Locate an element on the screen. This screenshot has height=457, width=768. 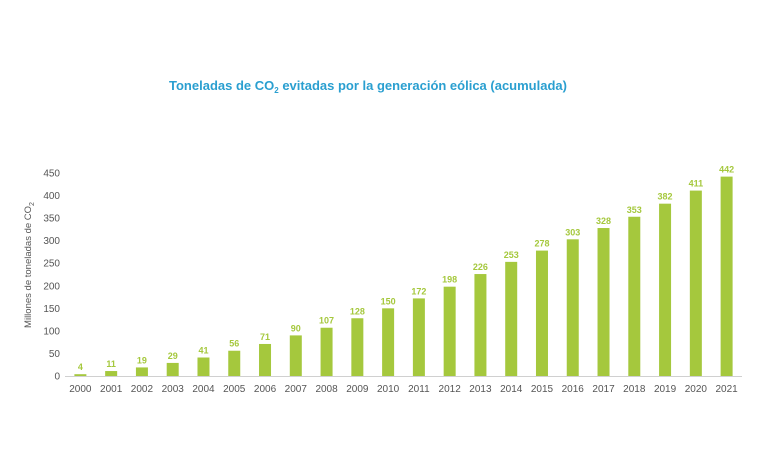
y-axis-label-text: Millones de toneladas de CO is located at coordinates (28, 267).